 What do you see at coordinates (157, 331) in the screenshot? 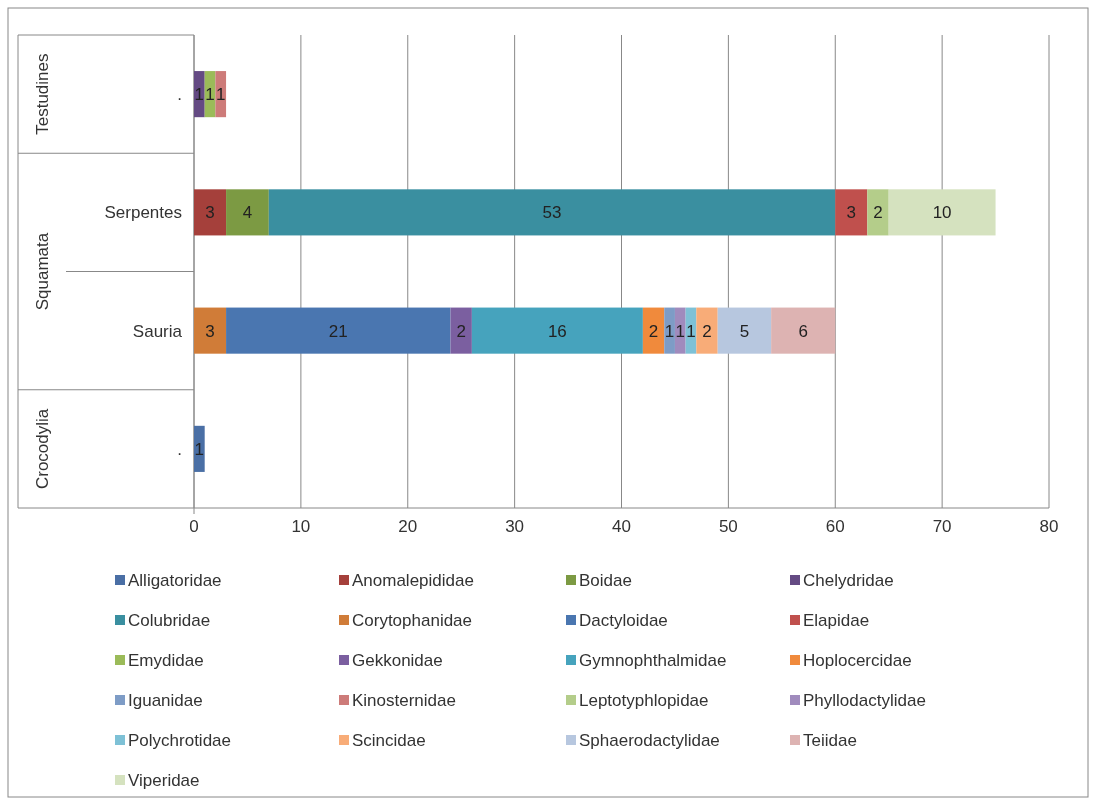
I see `y-tick-label: Sauria` at bounding box center [157, 331].